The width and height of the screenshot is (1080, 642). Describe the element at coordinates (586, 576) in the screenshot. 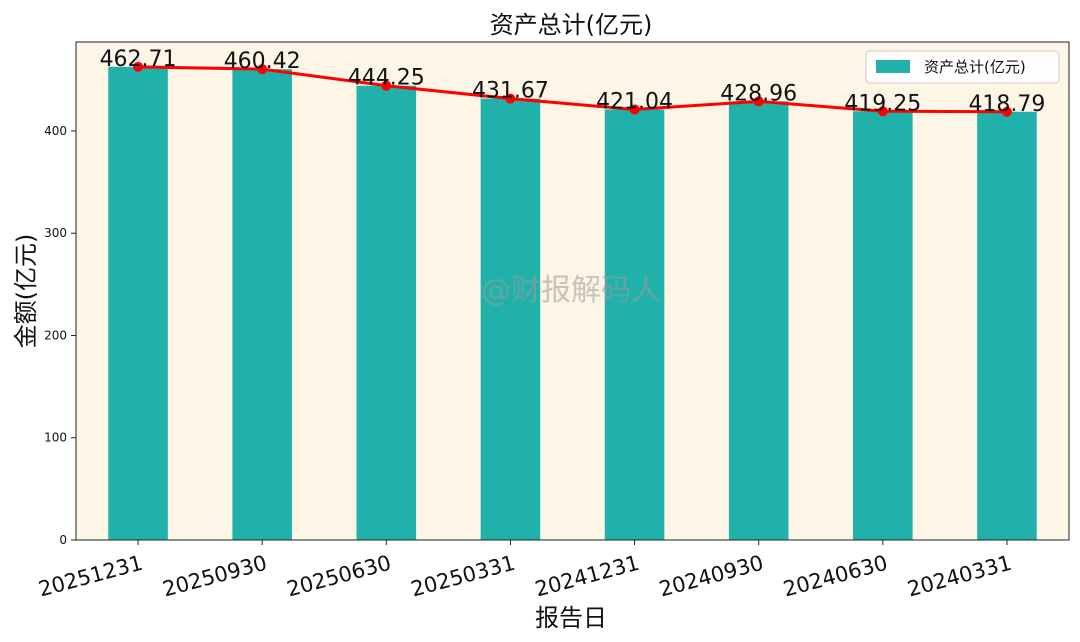

I see `x-tick-label-20241231: 20241231` at that location.